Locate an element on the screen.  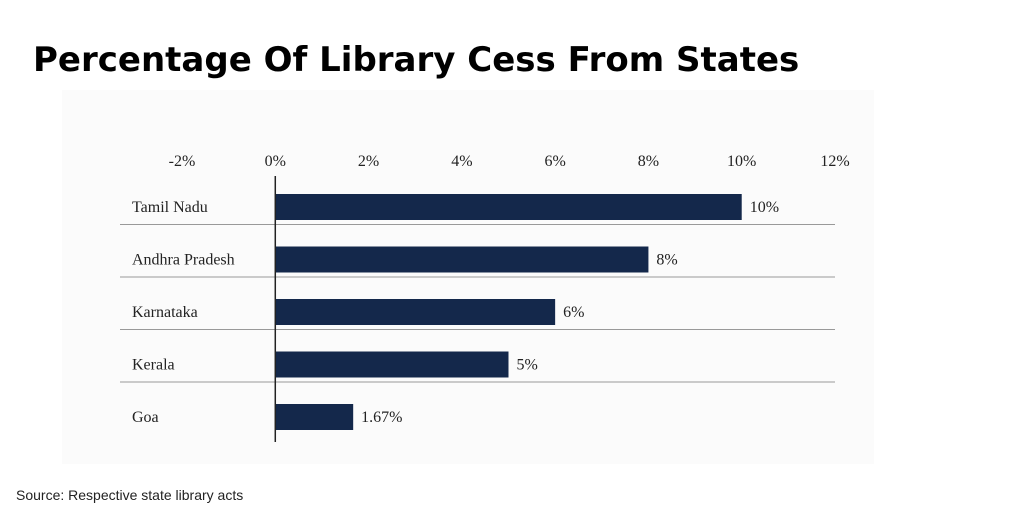
data-label: 5% is located at coordinates (527, 365).